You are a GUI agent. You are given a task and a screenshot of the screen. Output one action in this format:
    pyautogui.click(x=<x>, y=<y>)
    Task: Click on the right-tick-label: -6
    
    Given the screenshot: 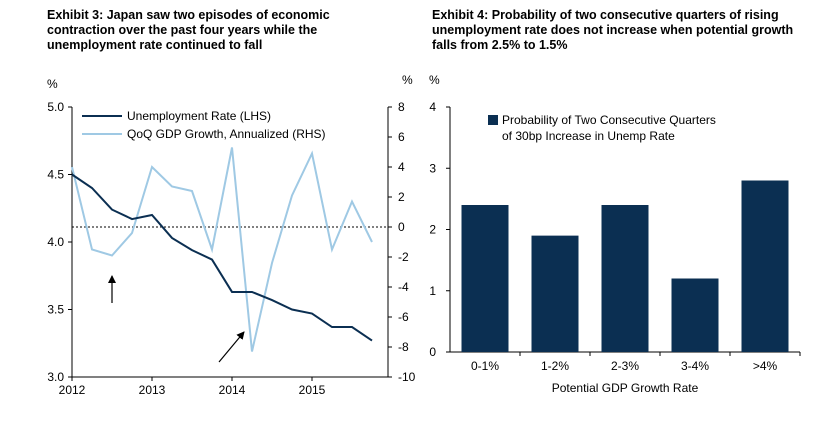 What is the action you would take?
    pyautogui.click(x=403, y=317)
    